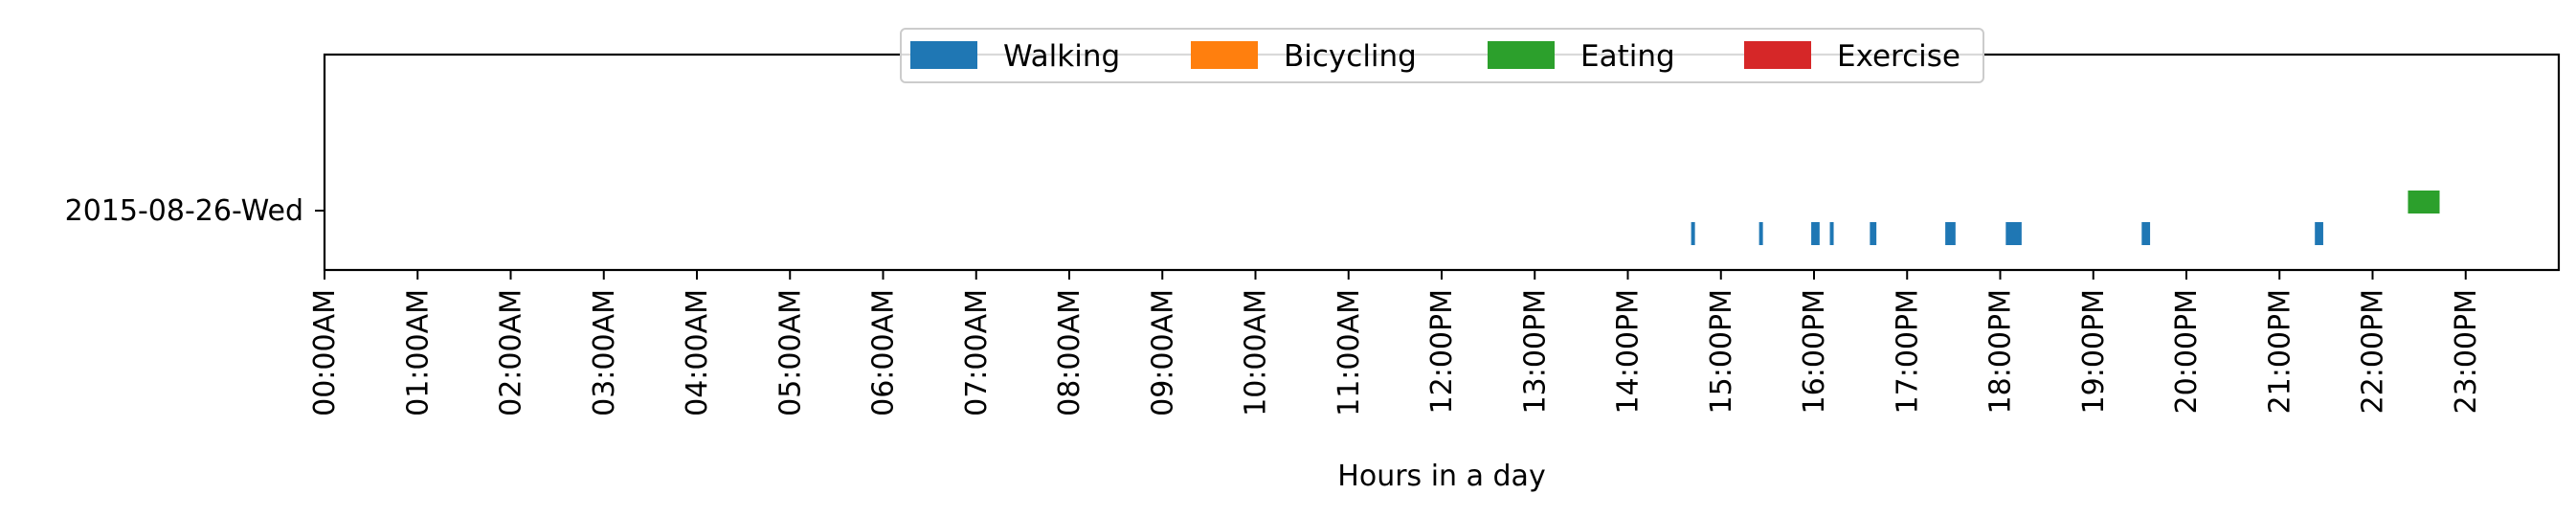  Describe the element at coordinates (1350, 352) in the screenshot. I see `x-tick-label: 11:00AM` at that location.